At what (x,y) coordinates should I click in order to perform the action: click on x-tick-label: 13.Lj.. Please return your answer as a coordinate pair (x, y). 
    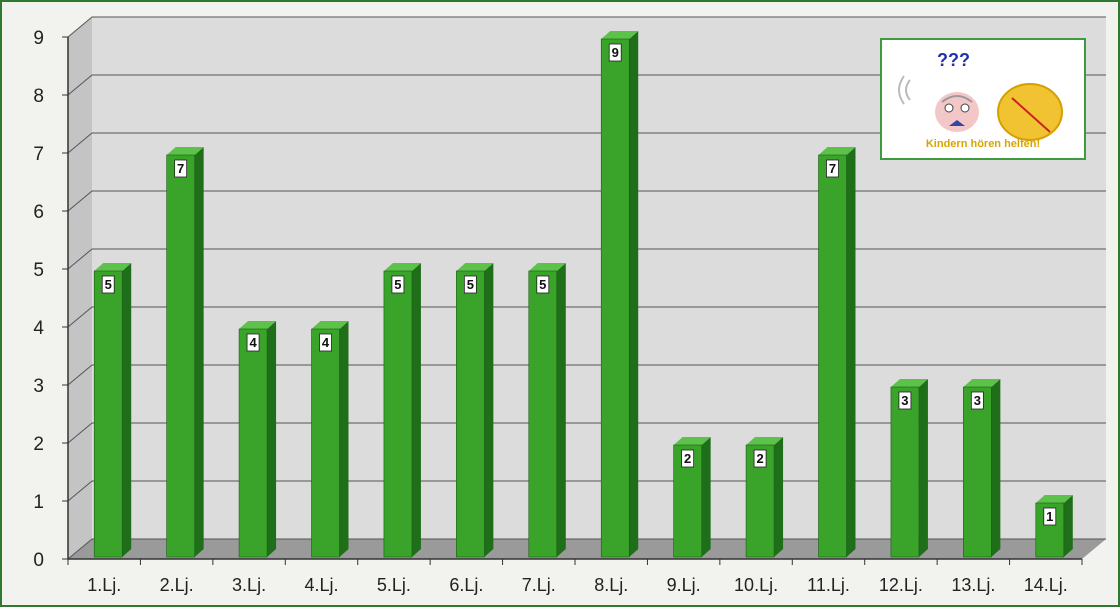
    Looking at the image, I should click on (973, 585).